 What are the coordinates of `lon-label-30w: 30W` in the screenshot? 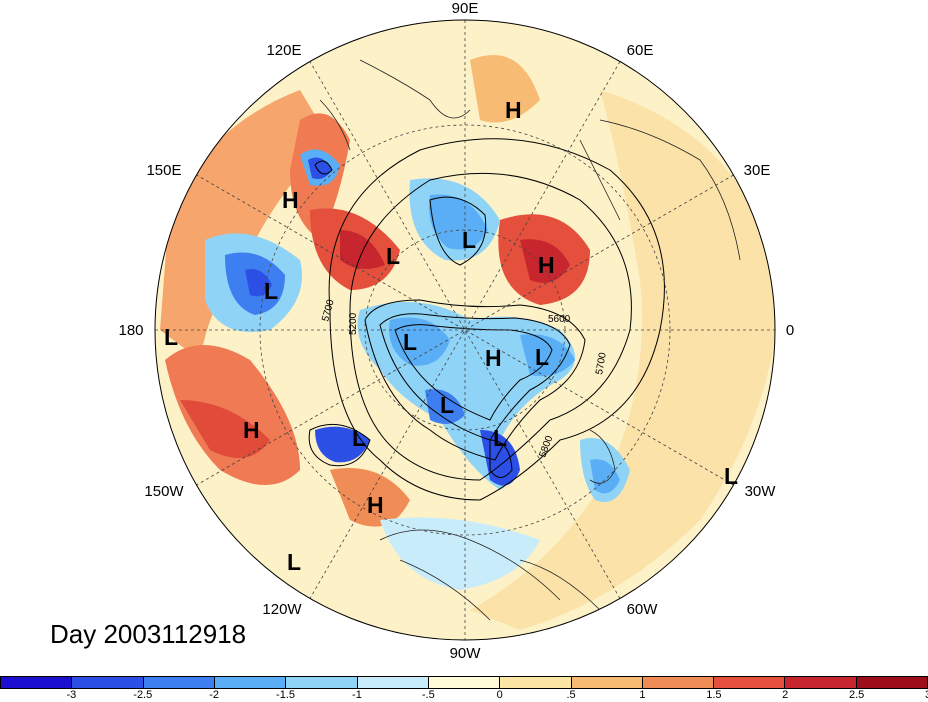 It's located at (761, 491).